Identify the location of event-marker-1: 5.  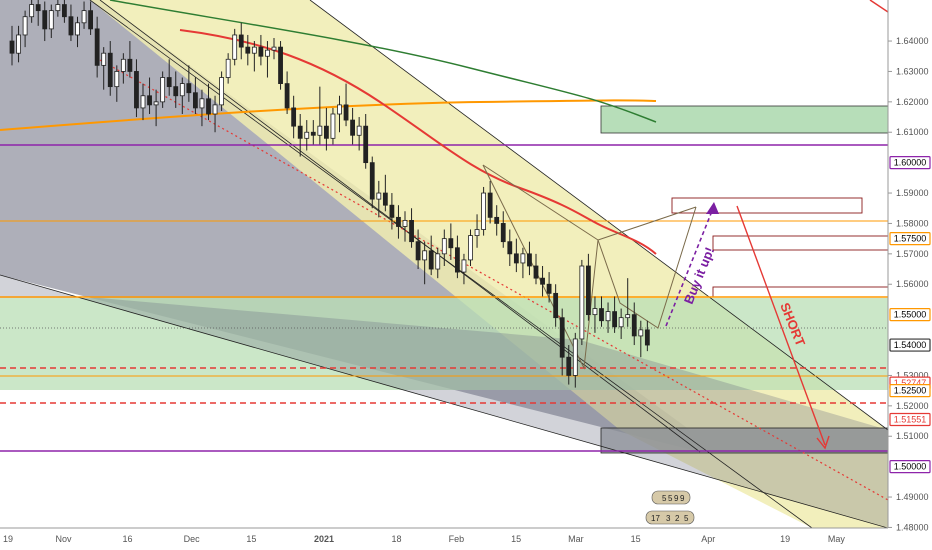
(664, 498).